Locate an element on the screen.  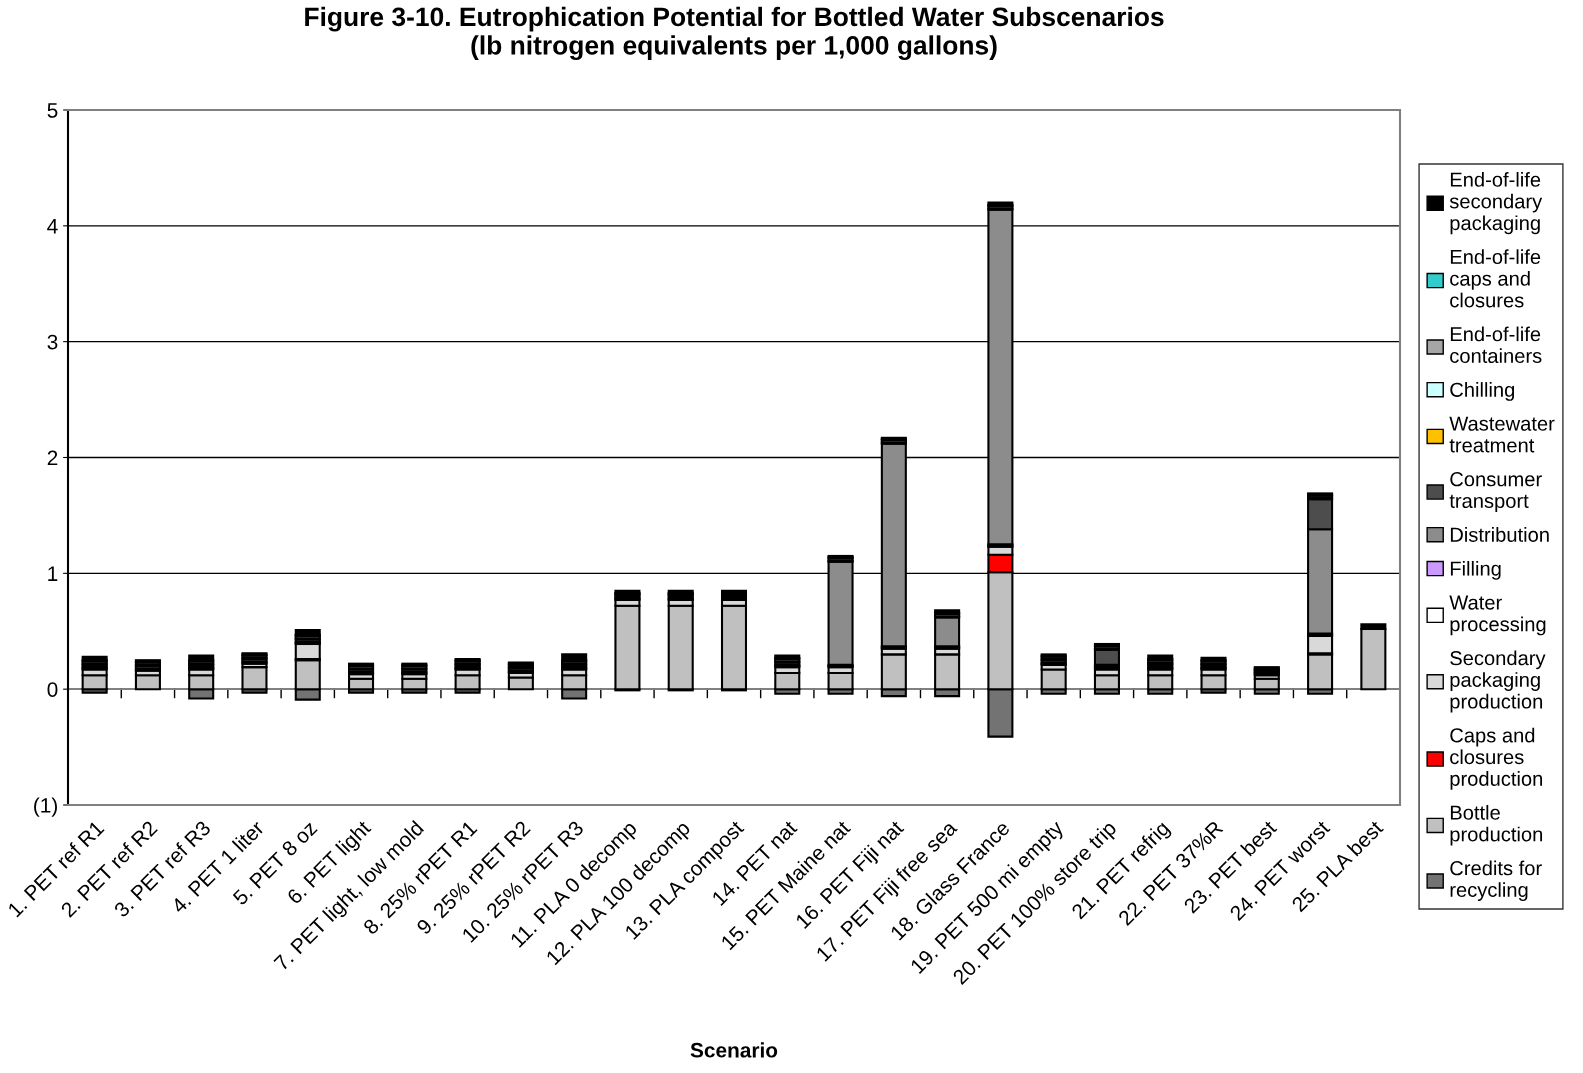
y-tick-label: 5 is located at coordinates (52, 110).